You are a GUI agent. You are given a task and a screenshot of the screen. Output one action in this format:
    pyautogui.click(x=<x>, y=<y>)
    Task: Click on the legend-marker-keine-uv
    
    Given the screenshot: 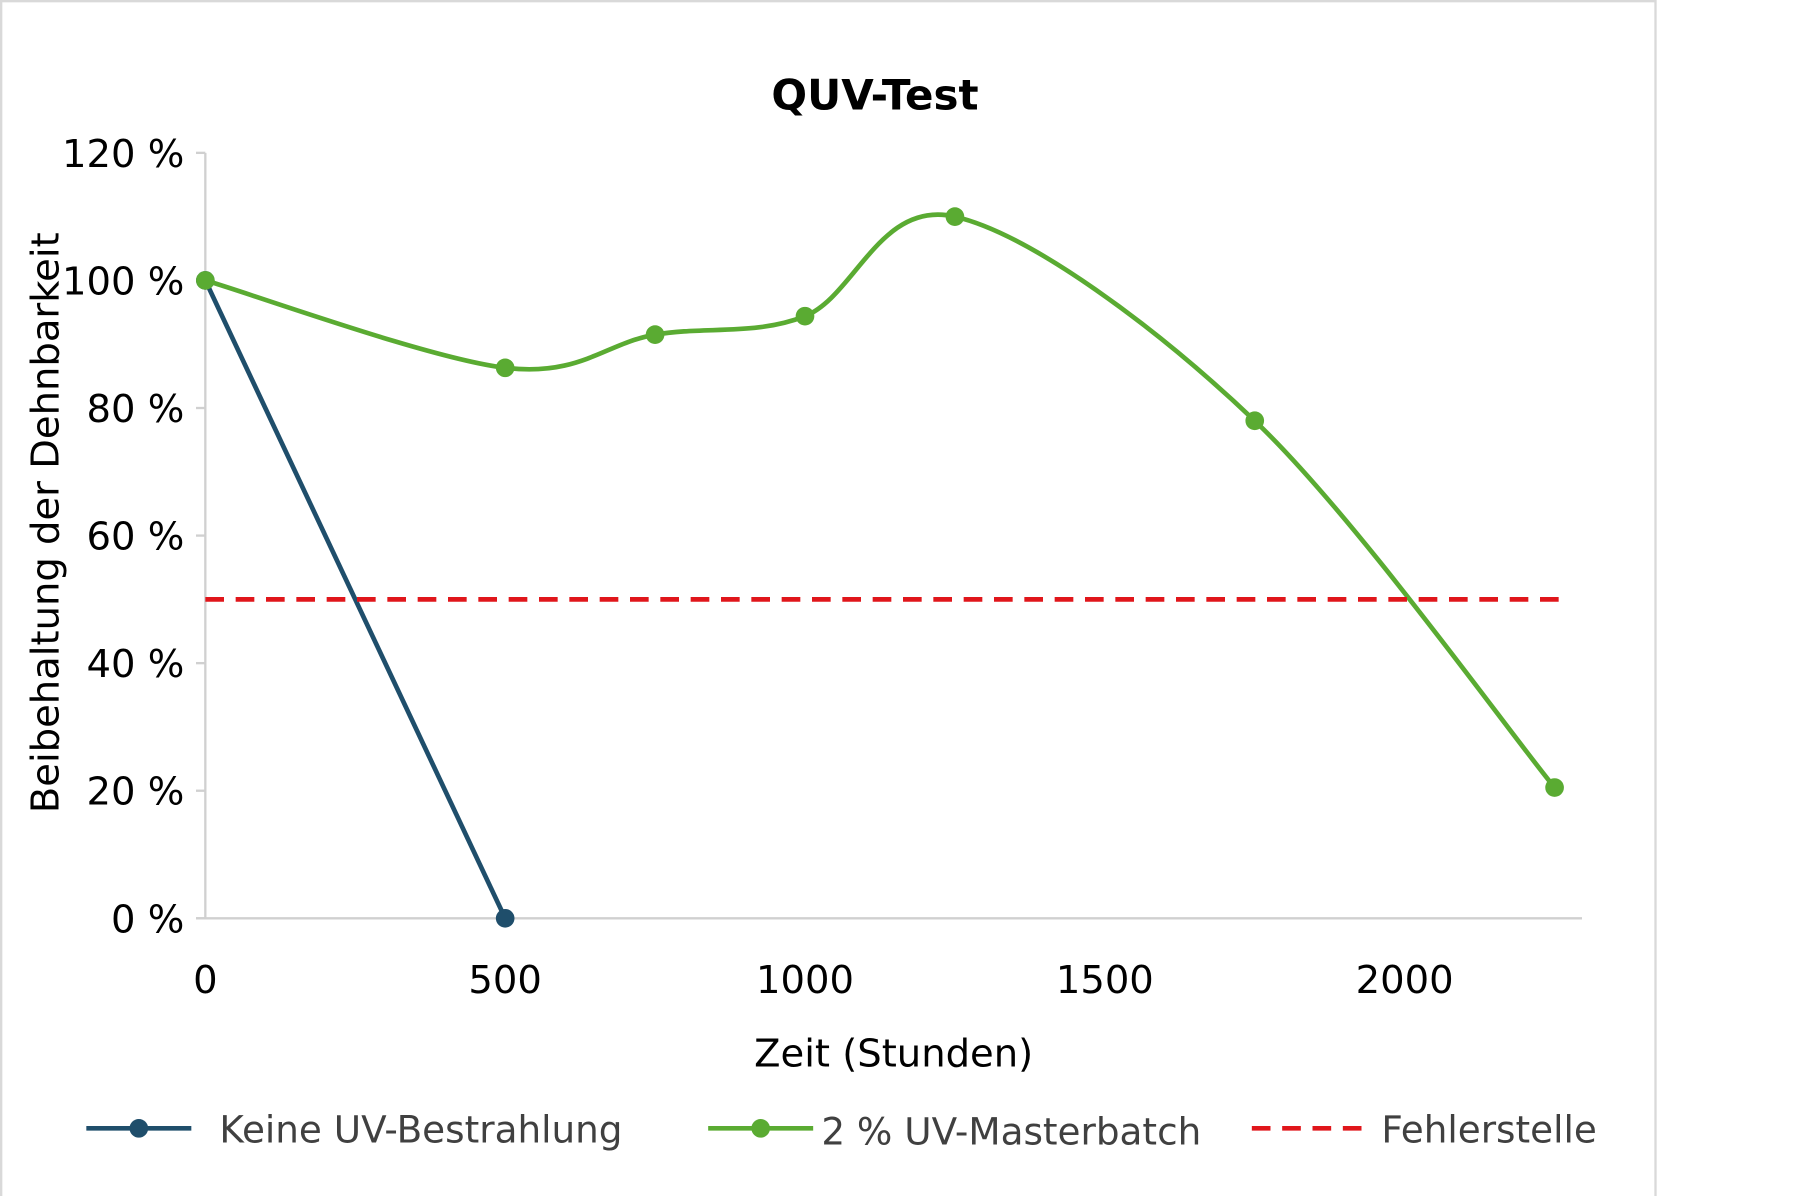 What is the action you would take?
    pyautogui.click(x=139, y=1128)
    